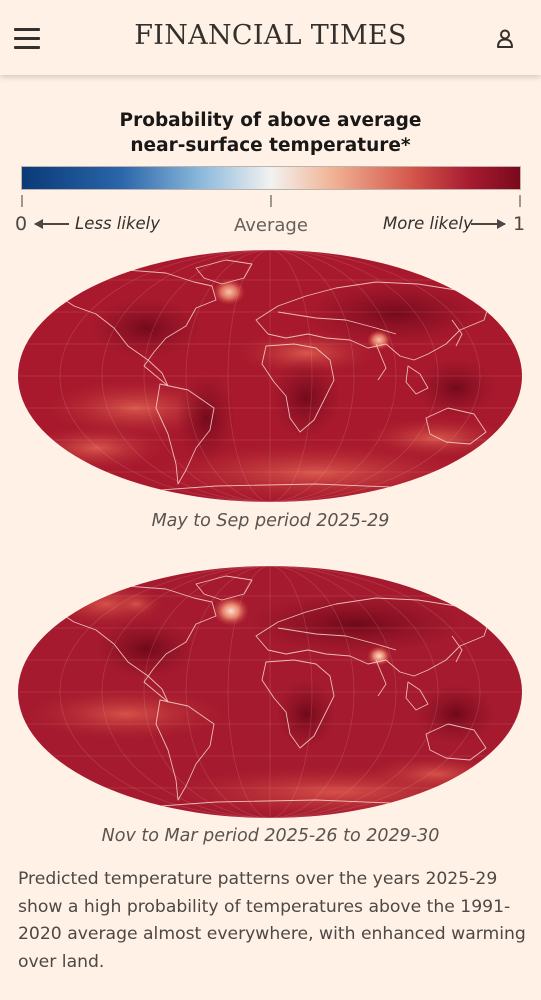 This screenshot has height=1000, width=541. I want to click on scale-min-label: 0, so click(21, 224).